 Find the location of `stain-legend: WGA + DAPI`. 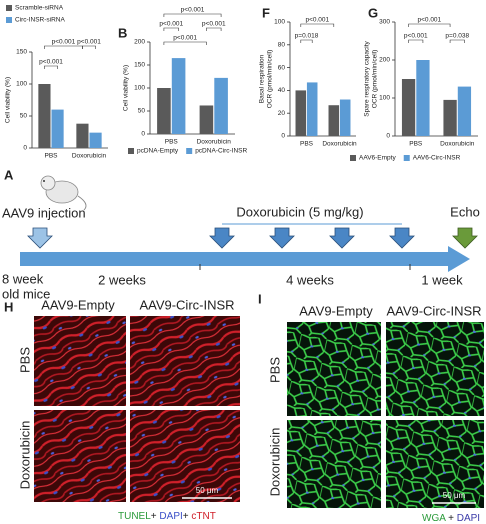

stain-legend: WGA + DAPI is located at coordinates (451, 518).